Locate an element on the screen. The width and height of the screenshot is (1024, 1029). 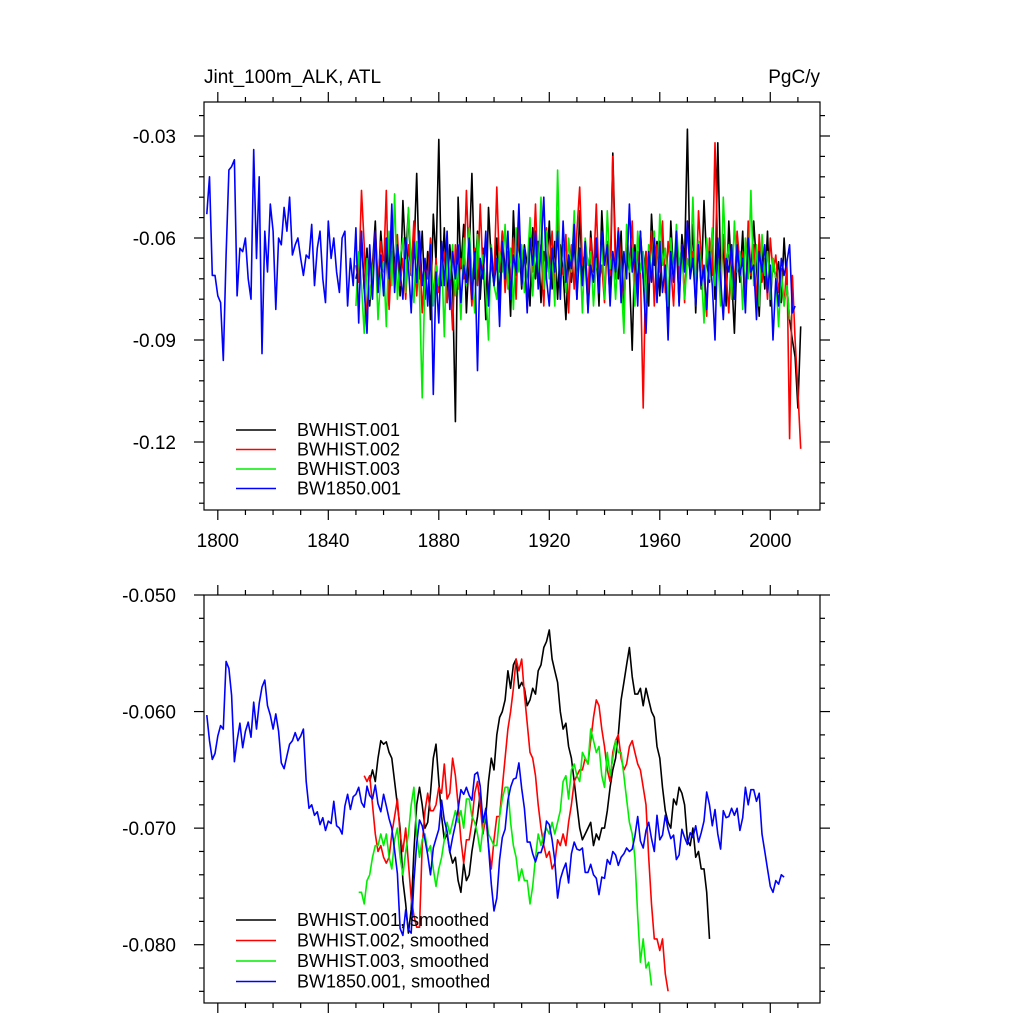
x-tick-label: 1920 is located at coordinates (549, 541).